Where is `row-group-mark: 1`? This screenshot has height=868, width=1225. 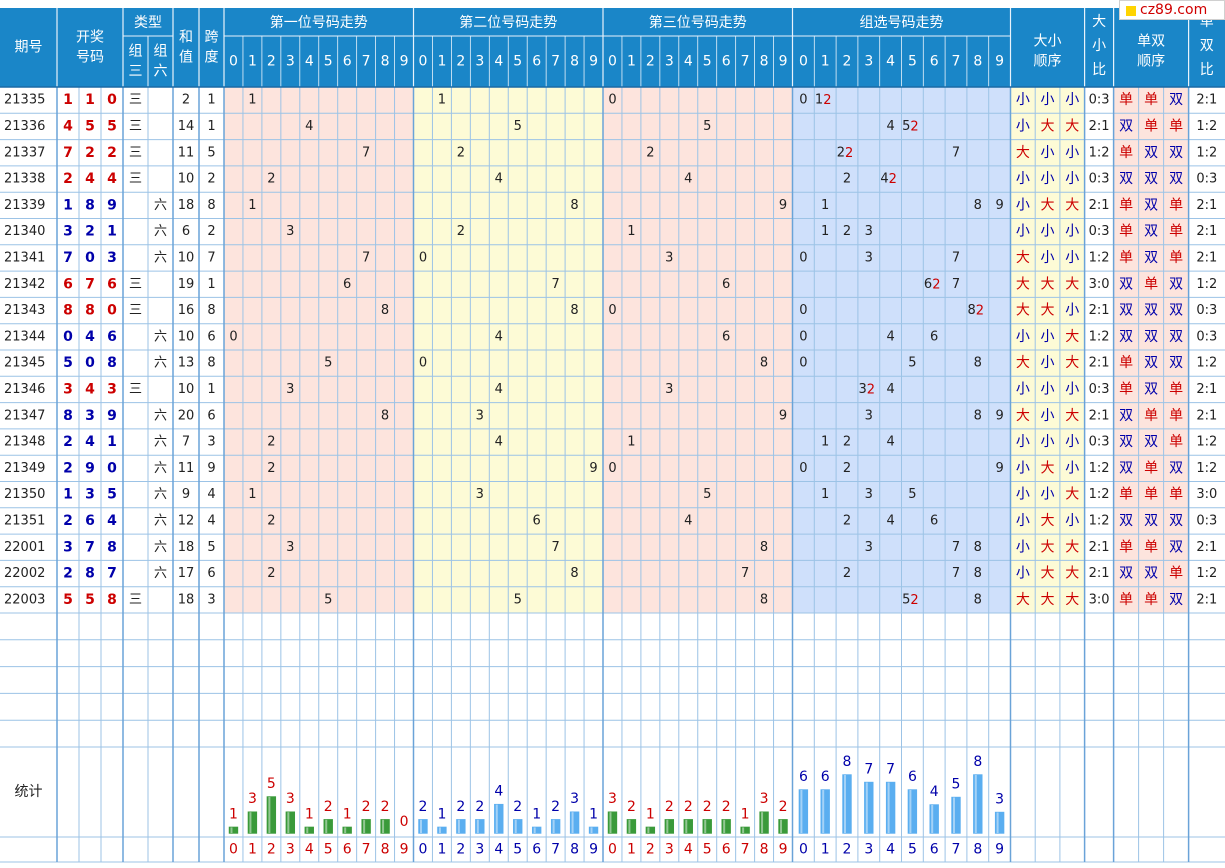 row-group-mark: 1 is located at coordinates (825, 494).